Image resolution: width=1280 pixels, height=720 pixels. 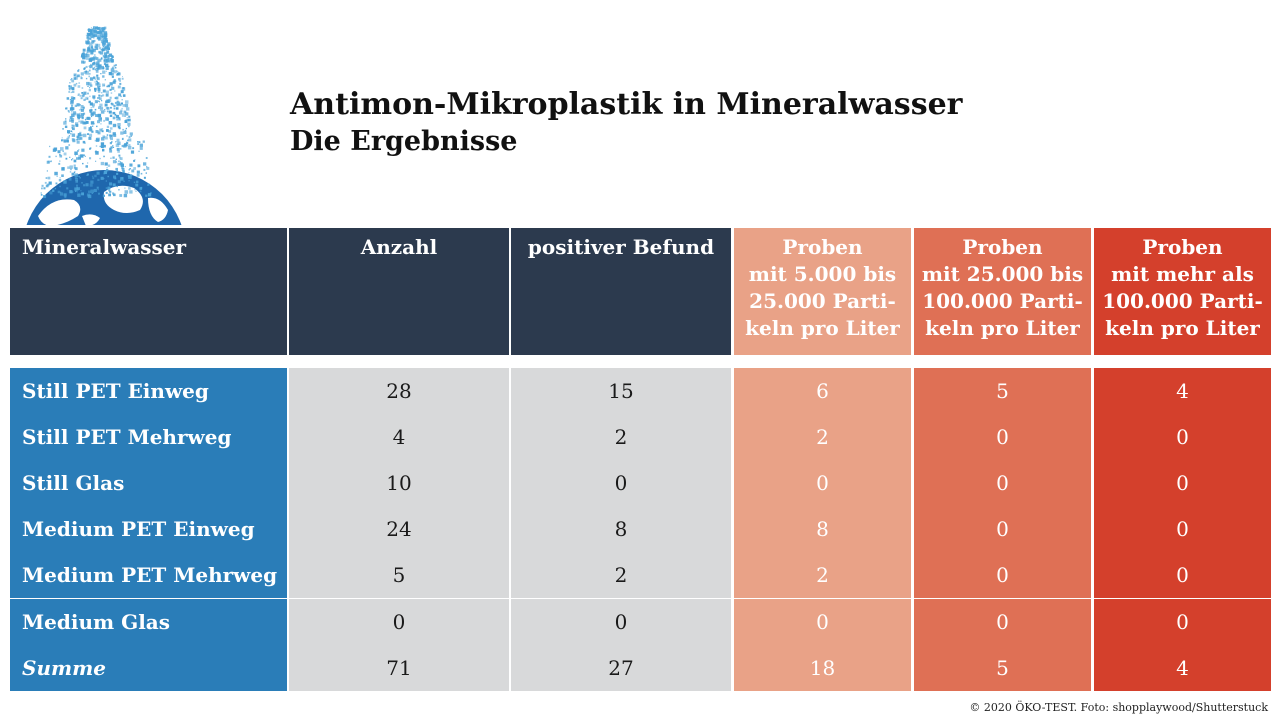 I want to click on row-label: Medium PET Einweg, so click(x=148, y=529).